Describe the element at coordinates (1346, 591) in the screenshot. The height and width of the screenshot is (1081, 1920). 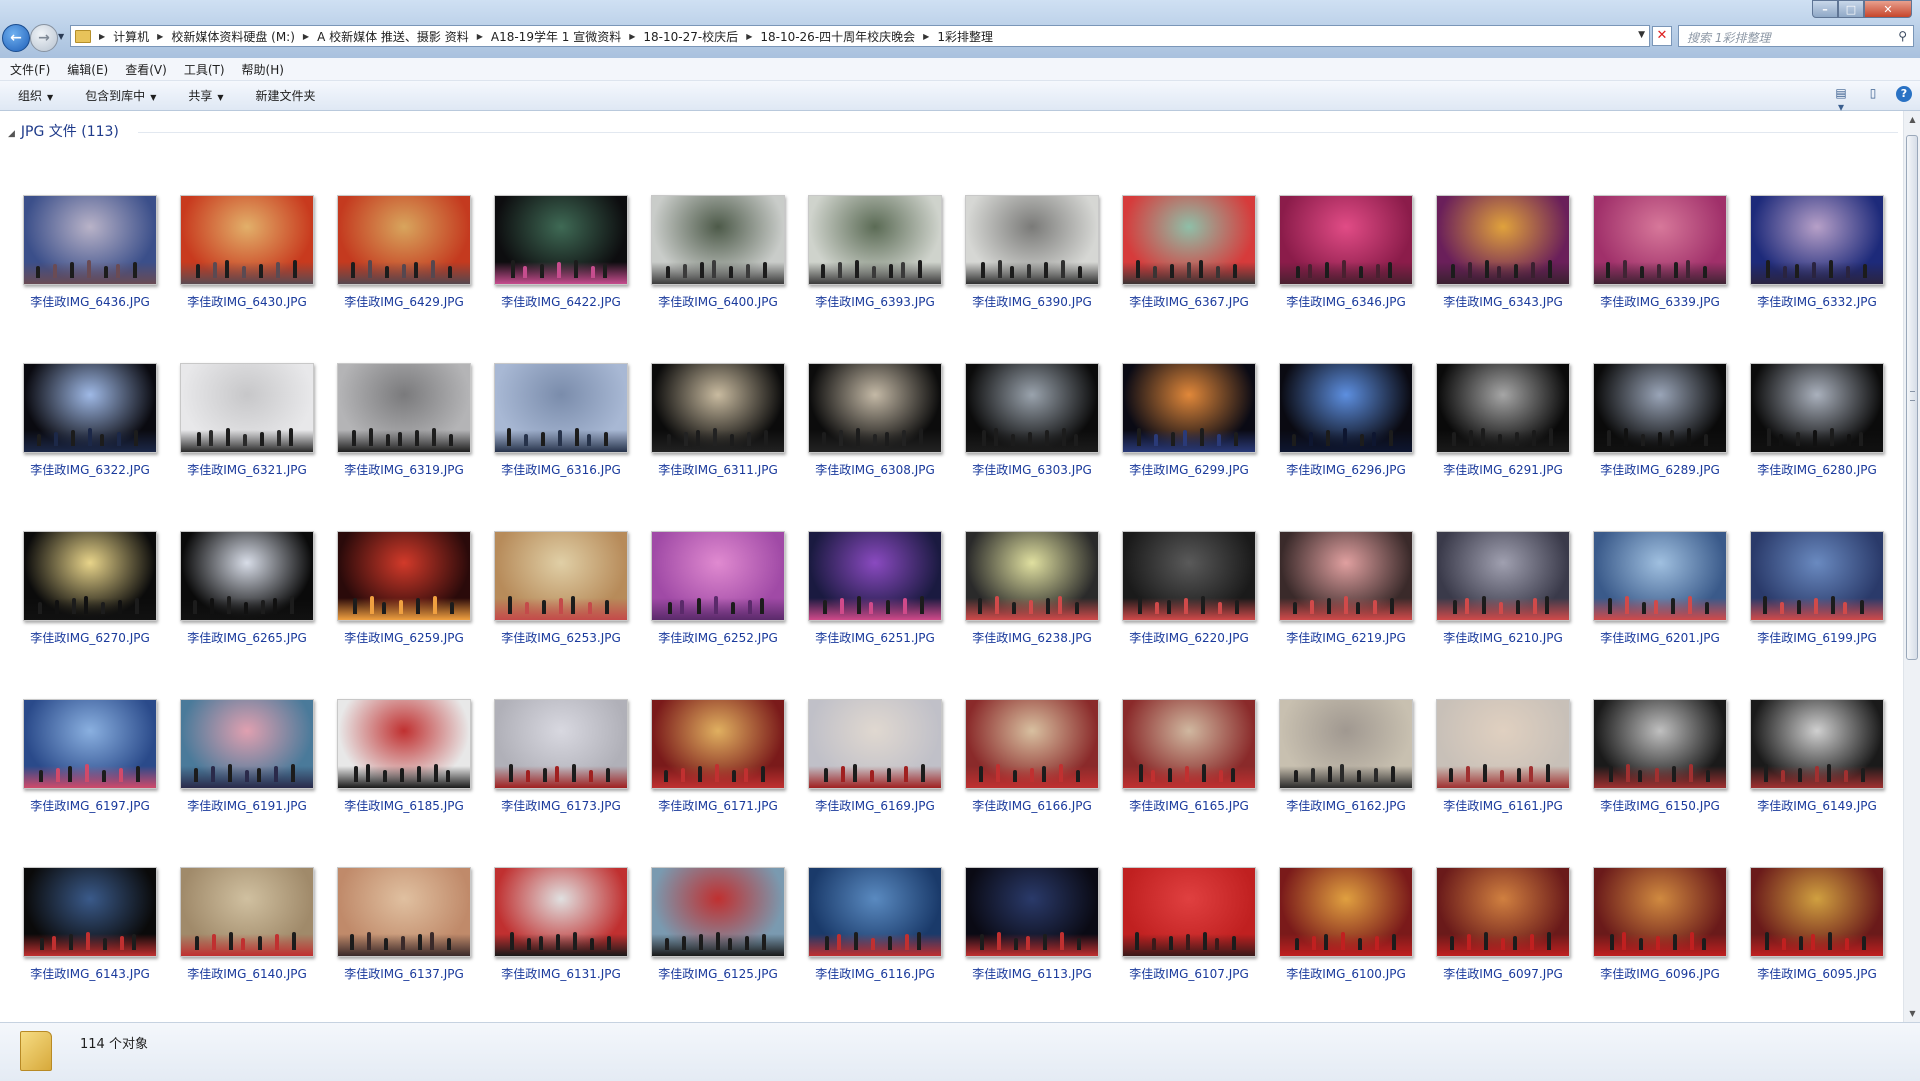
I see `file-item: 李佳政IMG_6219.JPG` at that location.